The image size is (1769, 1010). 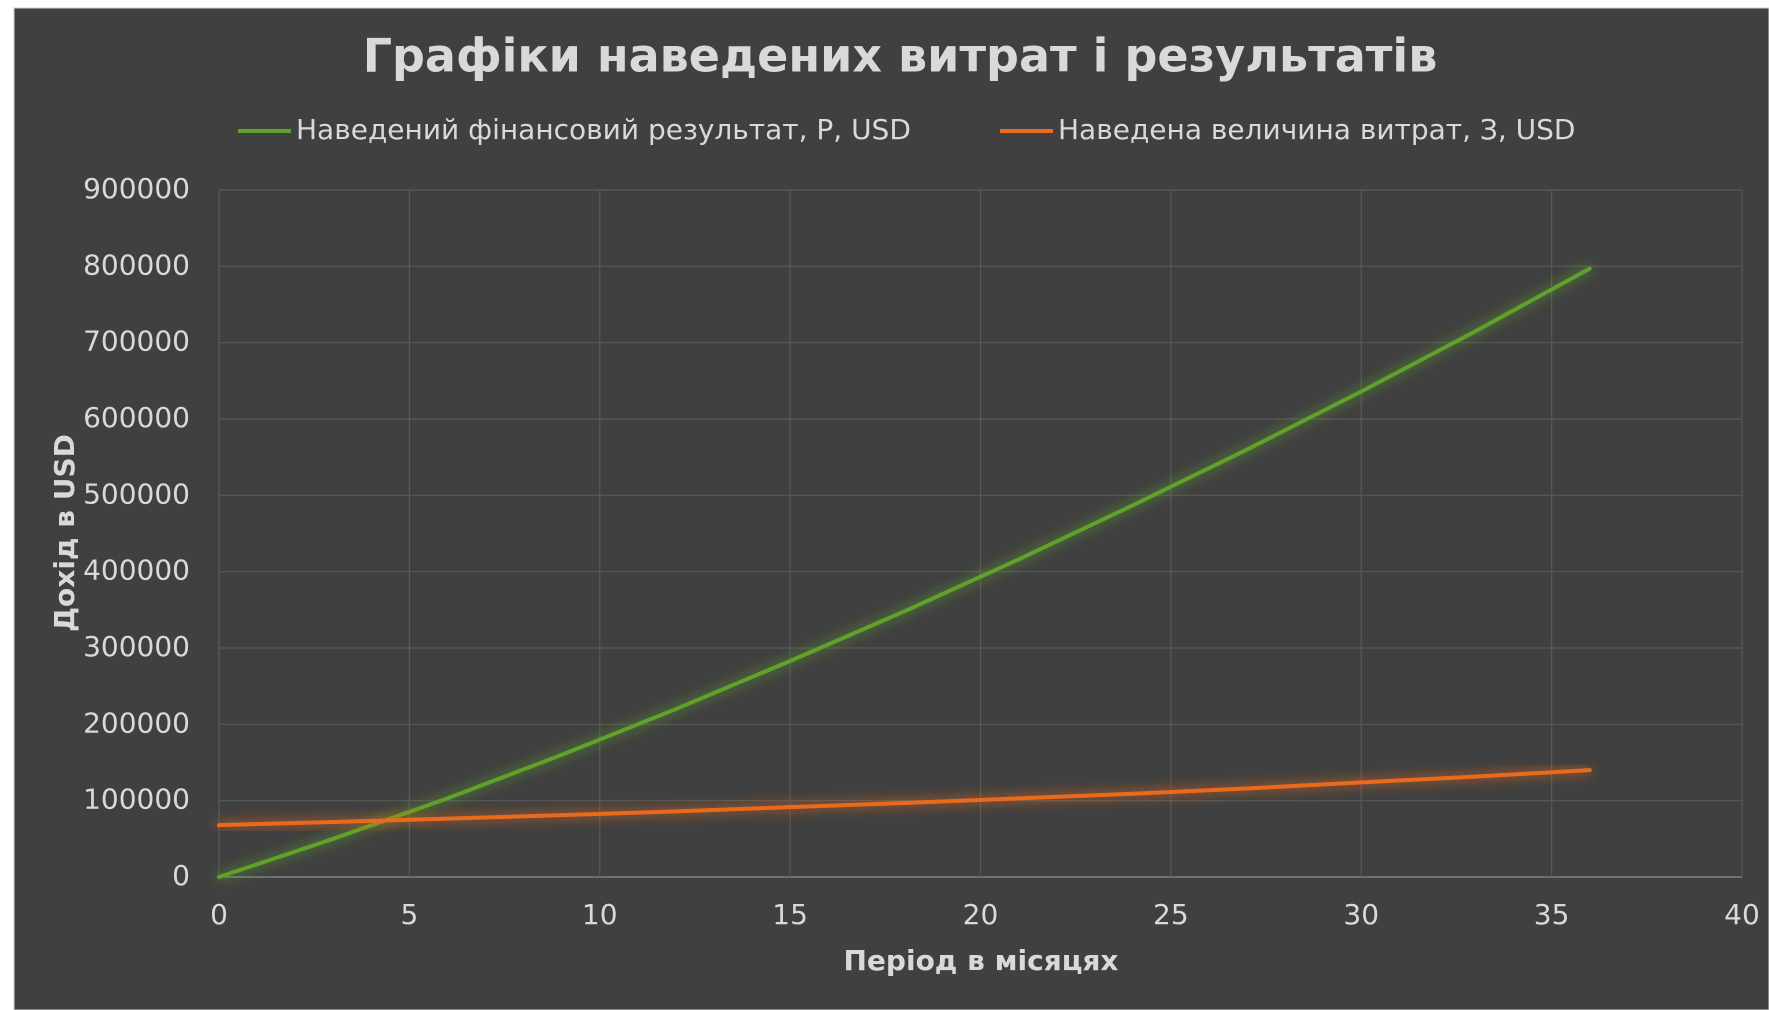 What do you see at coordinates (600, 914) in the screenshot?
I see `x-tick-label: 10` at bounding box center [600, 914].